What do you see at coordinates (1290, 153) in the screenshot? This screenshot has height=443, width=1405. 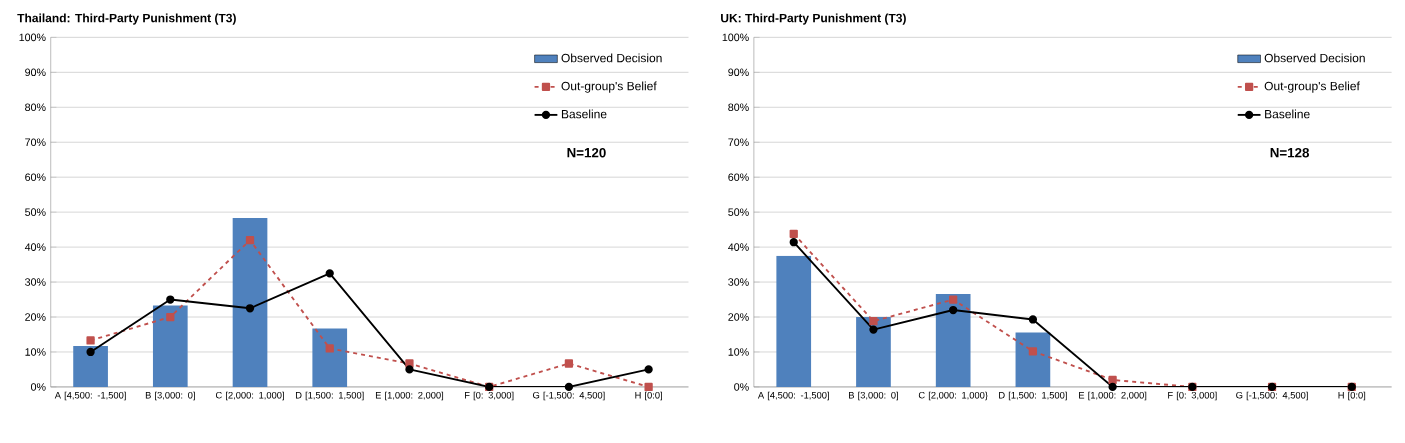 I see `annotation: N=128` at bounding box center [1290, 153].